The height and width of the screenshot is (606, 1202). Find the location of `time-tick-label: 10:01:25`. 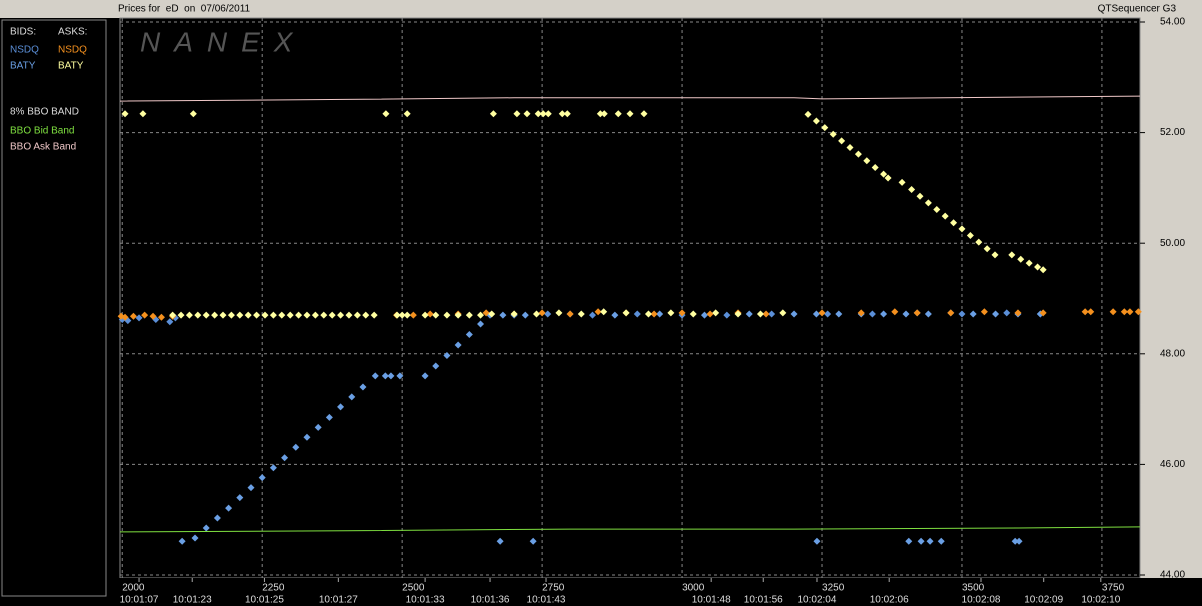

time-tick-label: 10:01:25 is located at coordinates (264, 600).